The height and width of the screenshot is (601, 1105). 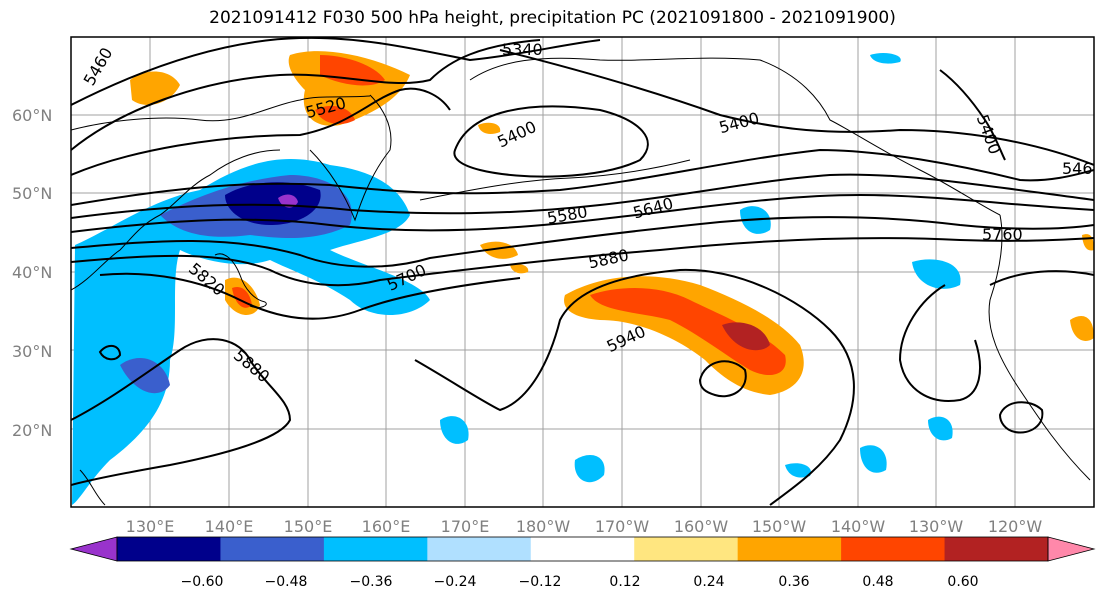 I want to click on colorbar-tick-label: 0.12, so click(x=624, y=582).